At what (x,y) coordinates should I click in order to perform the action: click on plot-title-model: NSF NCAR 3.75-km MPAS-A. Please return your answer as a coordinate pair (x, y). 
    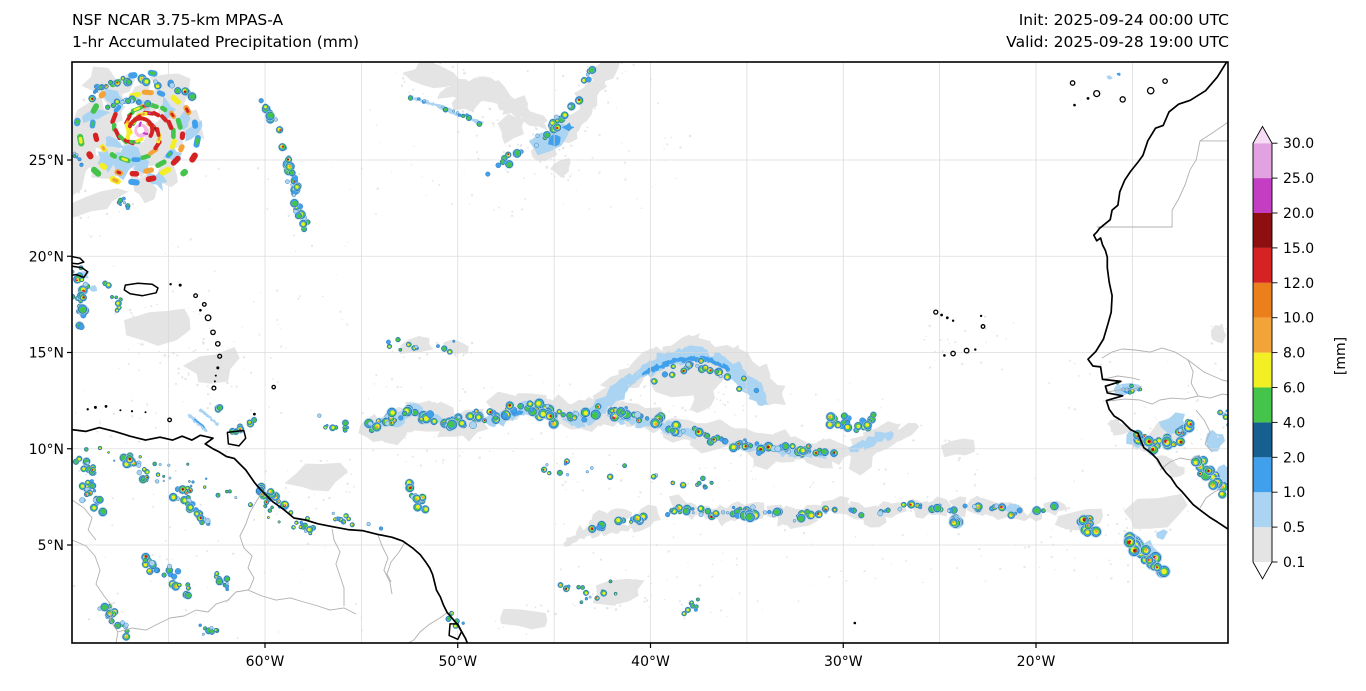
    Looking at the image, I should click on (178, 20).